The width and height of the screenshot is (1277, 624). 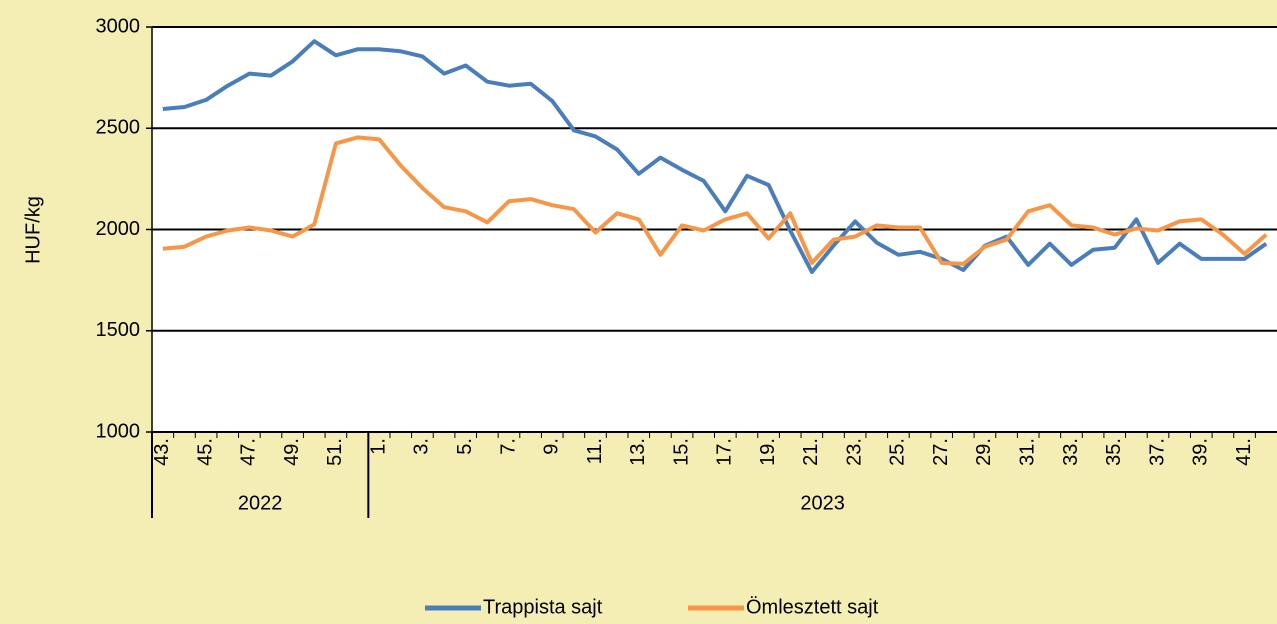 I want to click on y-tick-label: 2000, so click(x=118, y=229).